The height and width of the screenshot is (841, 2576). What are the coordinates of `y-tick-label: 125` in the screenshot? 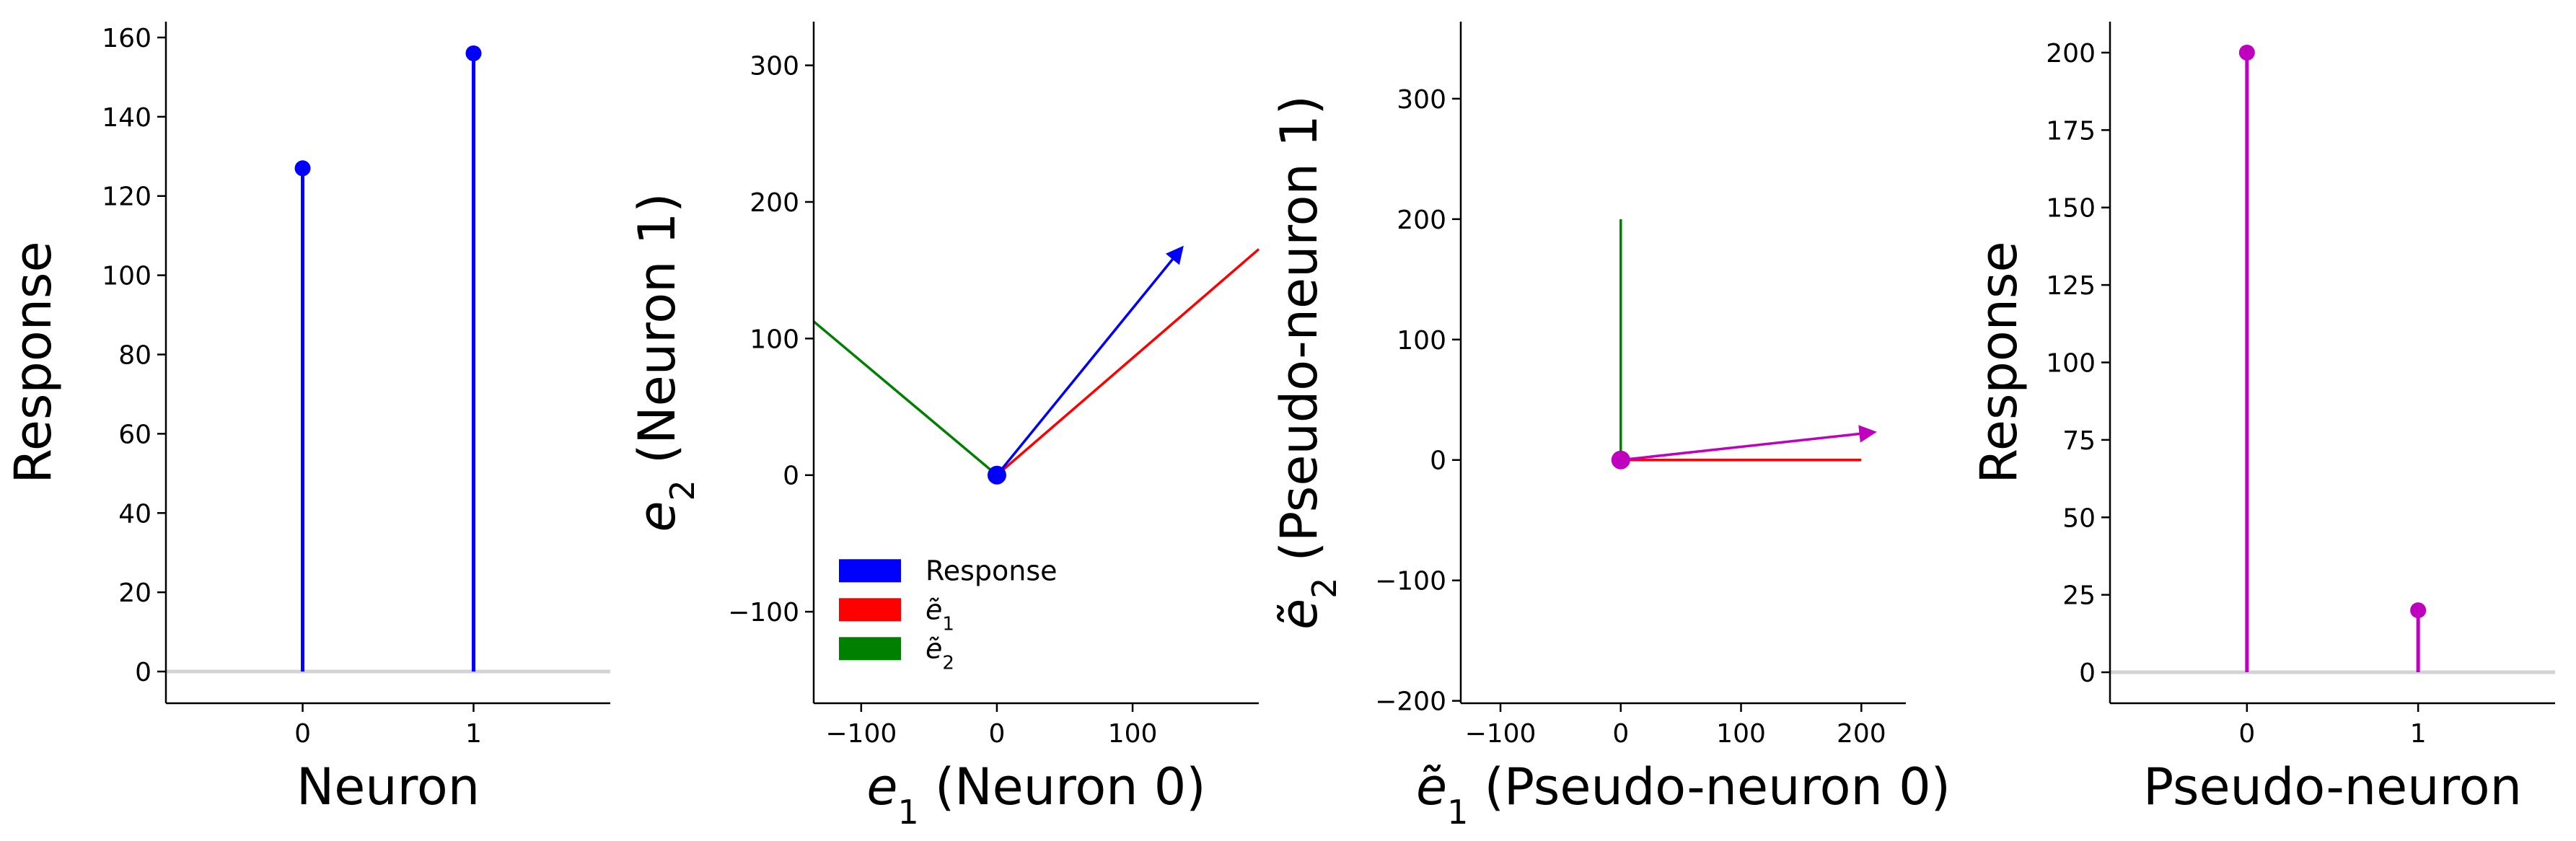 It's located at (2071, 286).